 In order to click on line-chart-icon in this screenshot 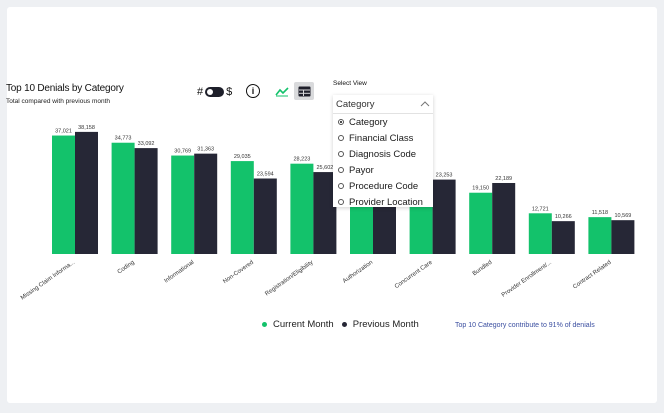, I will do `click(282, 91)`.